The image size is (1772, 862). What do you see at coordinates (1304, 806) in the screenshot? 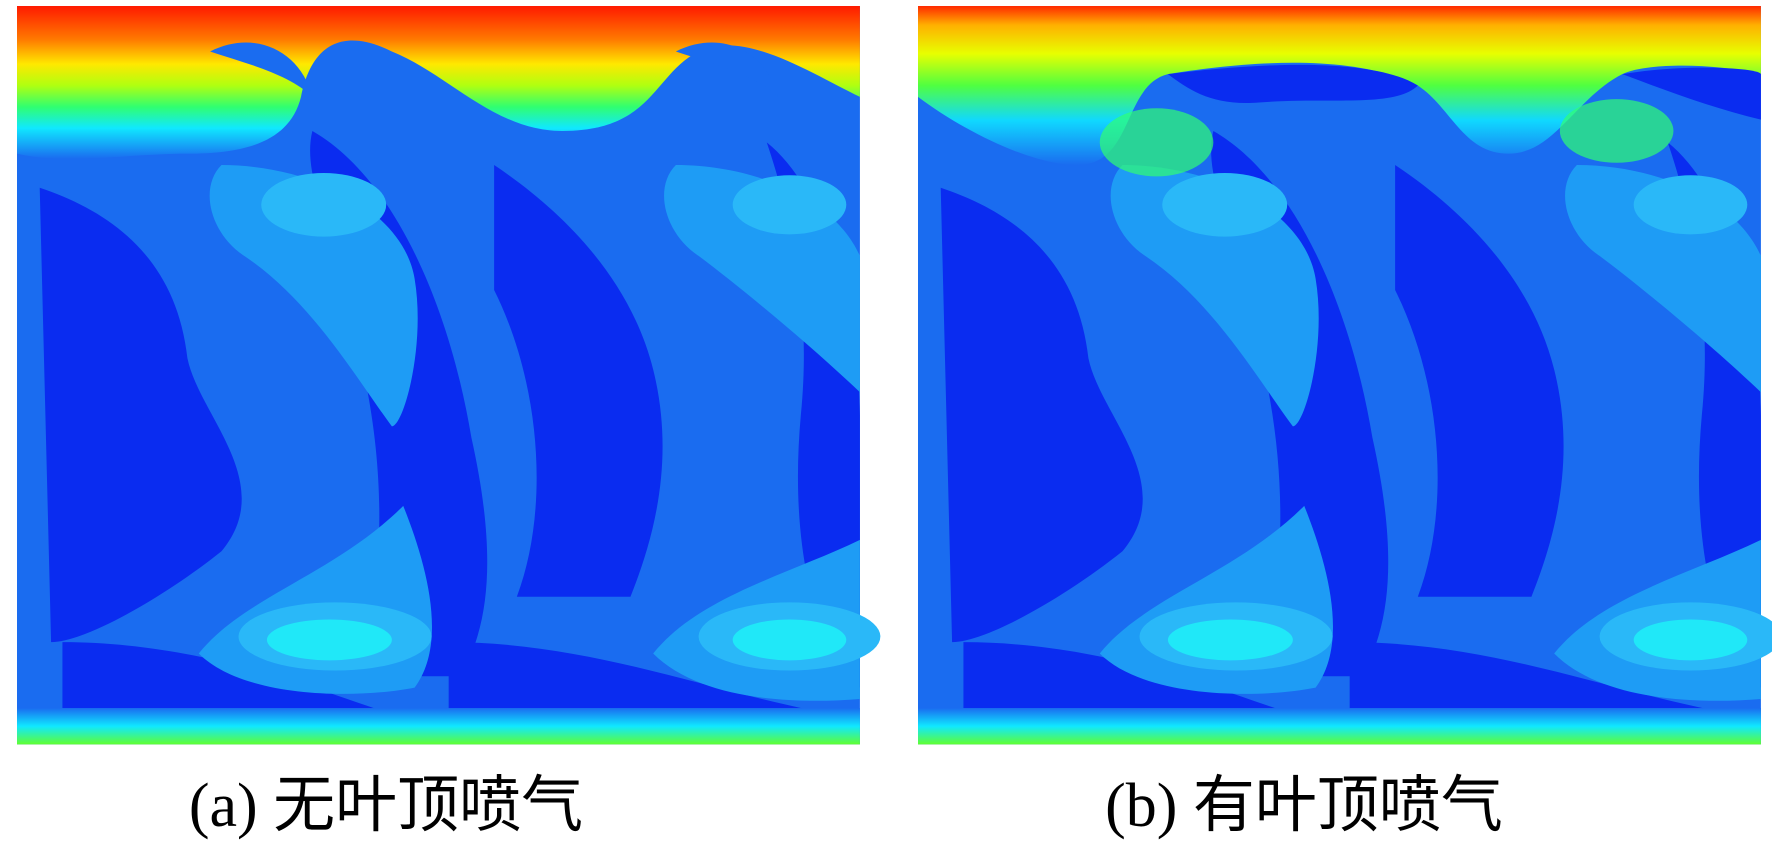
I see `panel-caption: (b) 有叶顶喷气` at bounding box center [1304, 806].